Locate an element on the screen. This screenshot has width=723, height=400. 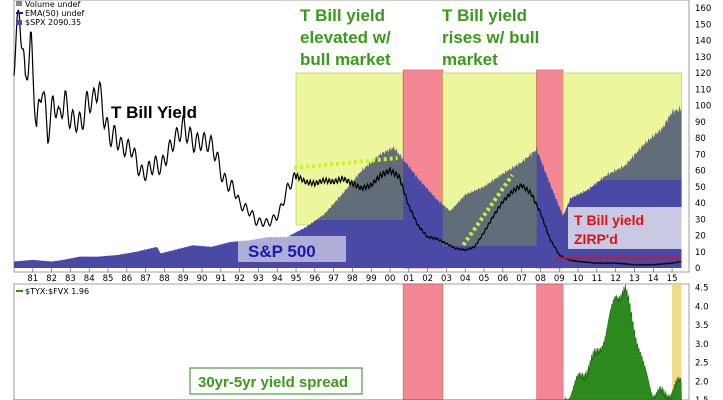
y-tick-50: 50 is located at coordinates (700, 188).